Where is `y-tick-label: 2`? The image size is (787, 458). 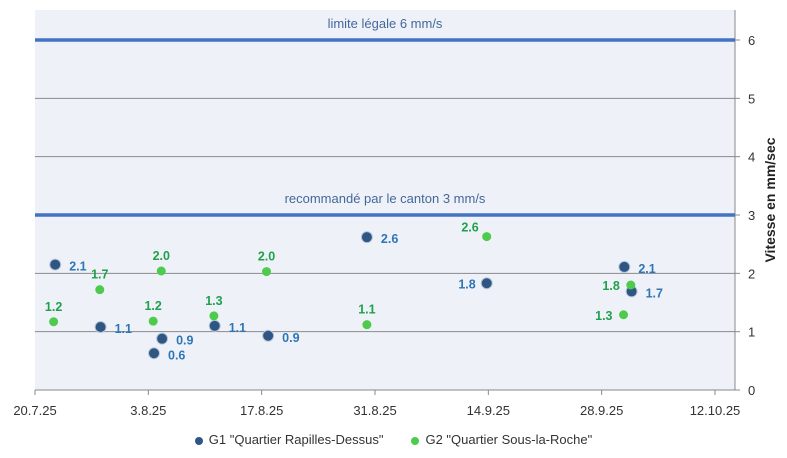
y-tick-label: 2 is located at coordinates (751, 273).